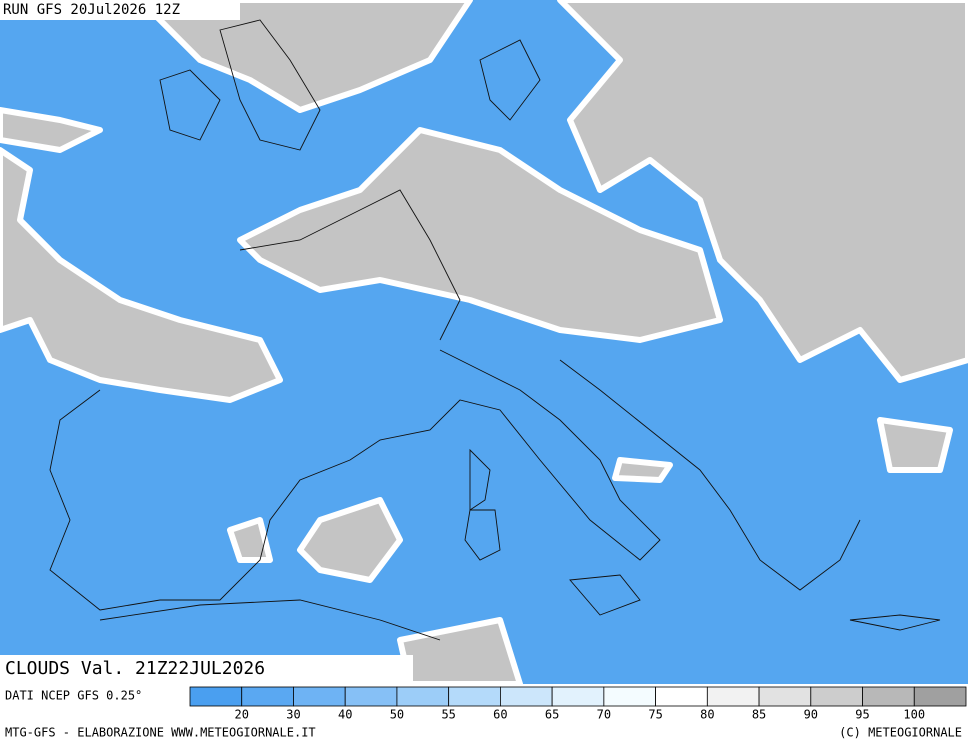  I want to click on copyright-label: (C) METEOGIORNALE, so click(900, 733).